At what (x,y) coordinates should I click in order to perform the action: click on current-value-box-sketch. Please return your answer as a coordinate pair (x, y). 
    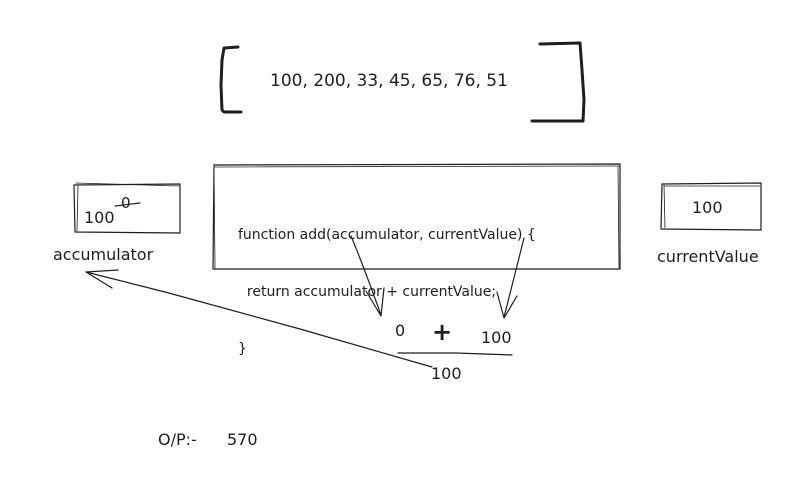
    Looking at the image, I should click on (712, 206).